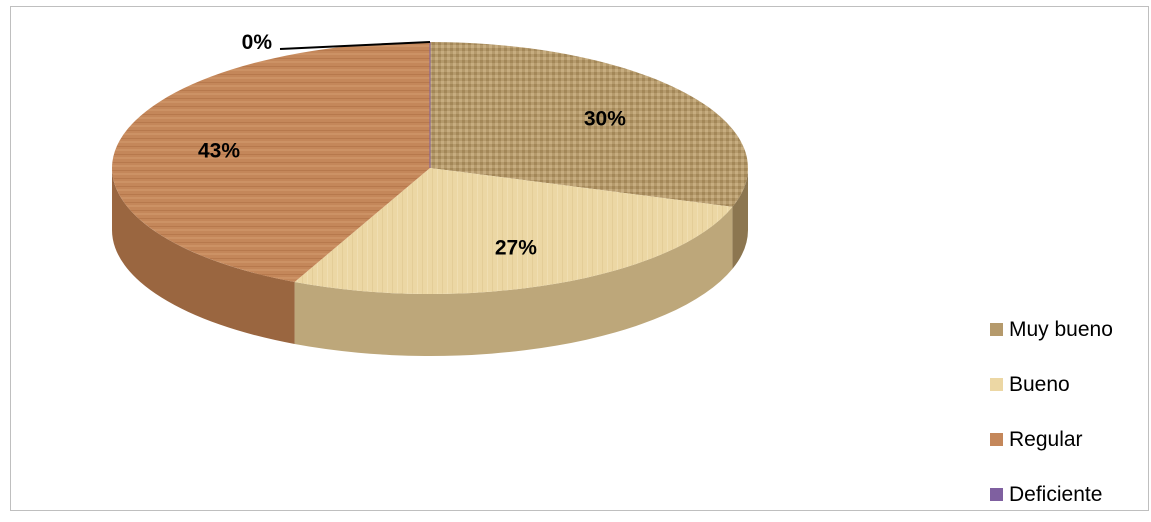  Describe the element at coordinates (1061, 329) in the screenshot. I see `legend-label: Muy bueno` at that location.